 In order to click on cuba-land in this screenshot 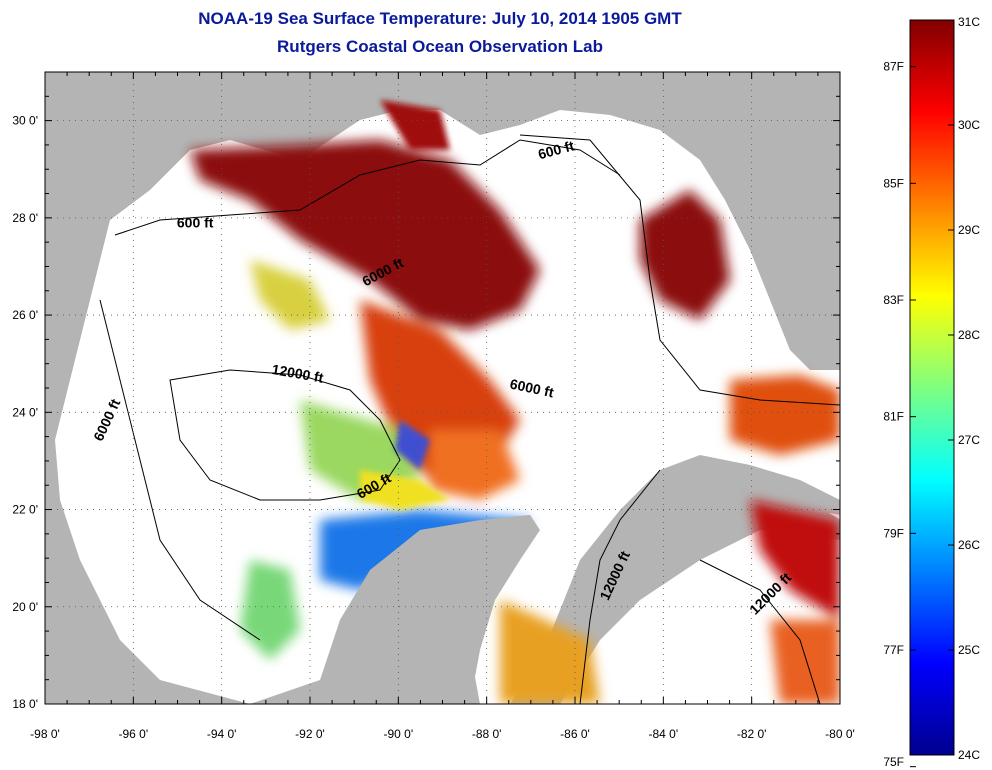, I will do `click(730, 487)`.